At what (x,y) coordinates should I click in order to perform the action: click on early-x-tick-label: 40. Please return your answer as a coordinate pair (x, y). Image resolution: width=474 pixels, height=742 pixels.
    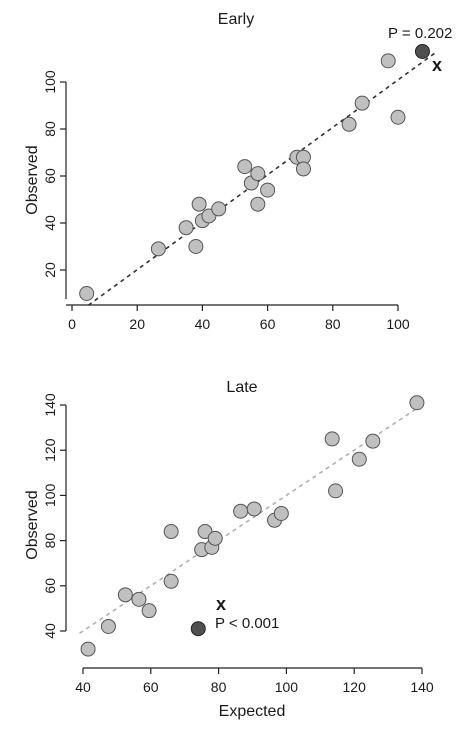
    Looking at the image, I should click on (203, 324).